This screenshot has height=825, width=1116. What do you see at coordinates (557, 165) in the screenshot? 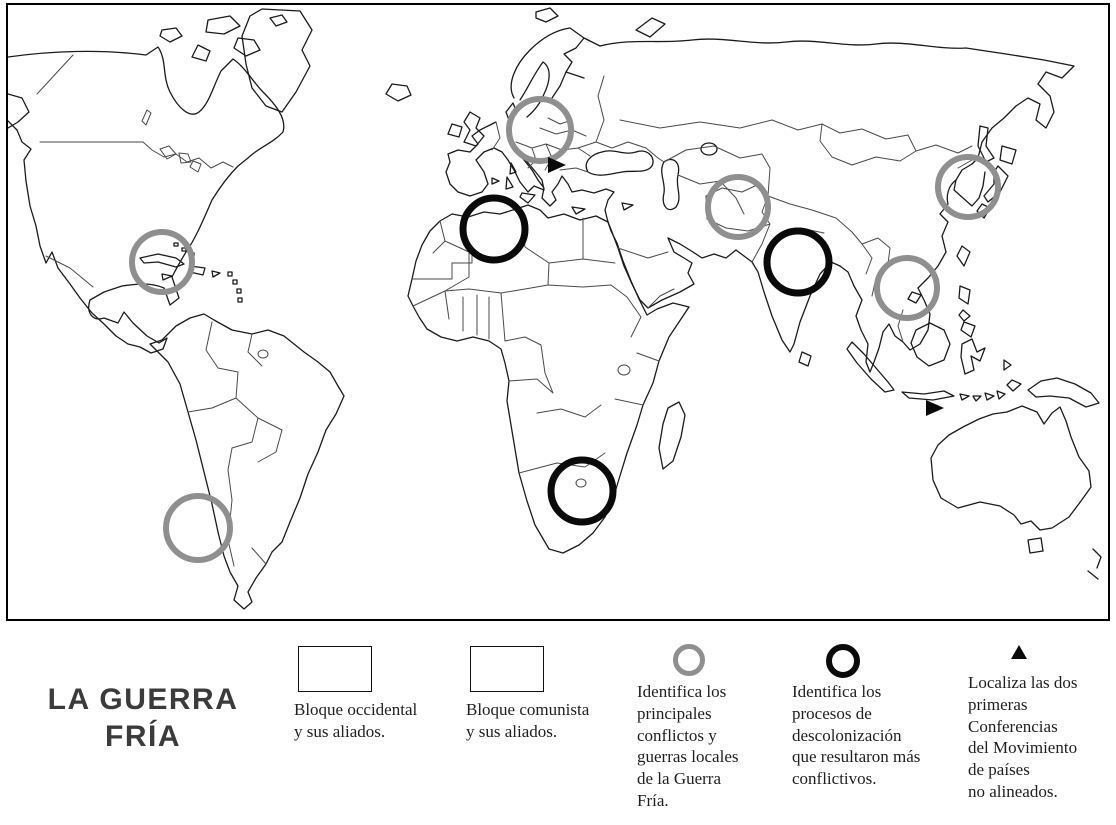
I see `conference-triangle-balkans-belgrade` at bounding box center [557, 165].